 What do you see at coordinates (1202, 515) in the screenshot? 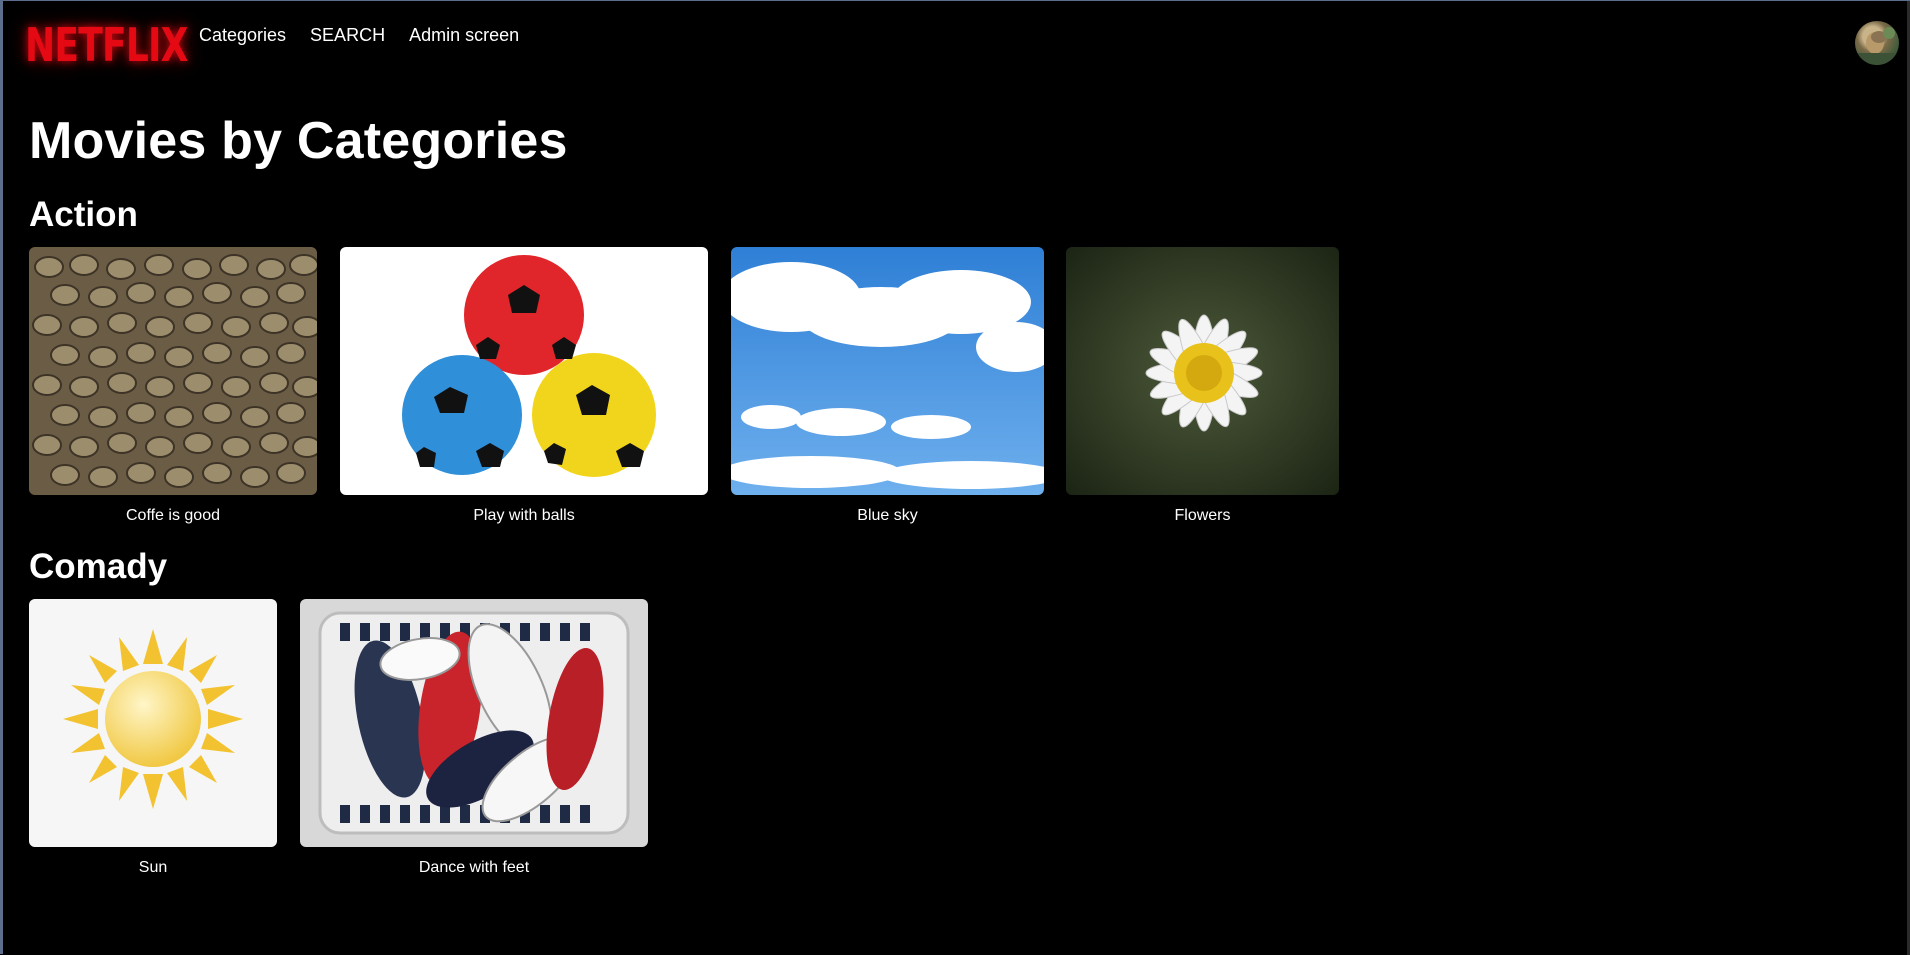
I see `movie-title: Flowers` at bounding box center [1202, 515].